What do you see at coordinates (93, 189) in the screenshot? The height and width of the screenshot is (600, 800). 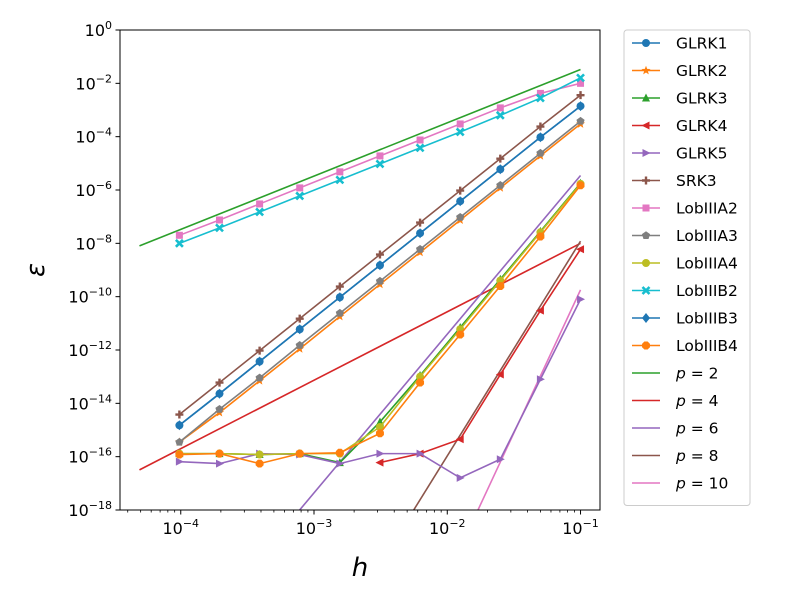 I see `y-tick-label: 10⁻⁶` at bounding box center [93, 189].